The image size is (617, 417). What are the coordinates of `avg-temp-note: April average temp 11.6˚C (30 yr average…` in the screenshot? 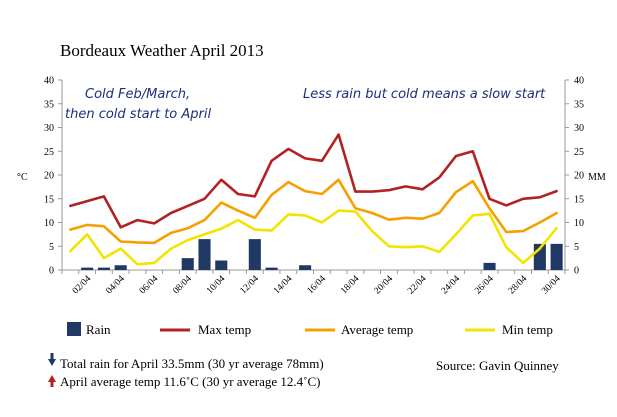 It's located at (190, 381).